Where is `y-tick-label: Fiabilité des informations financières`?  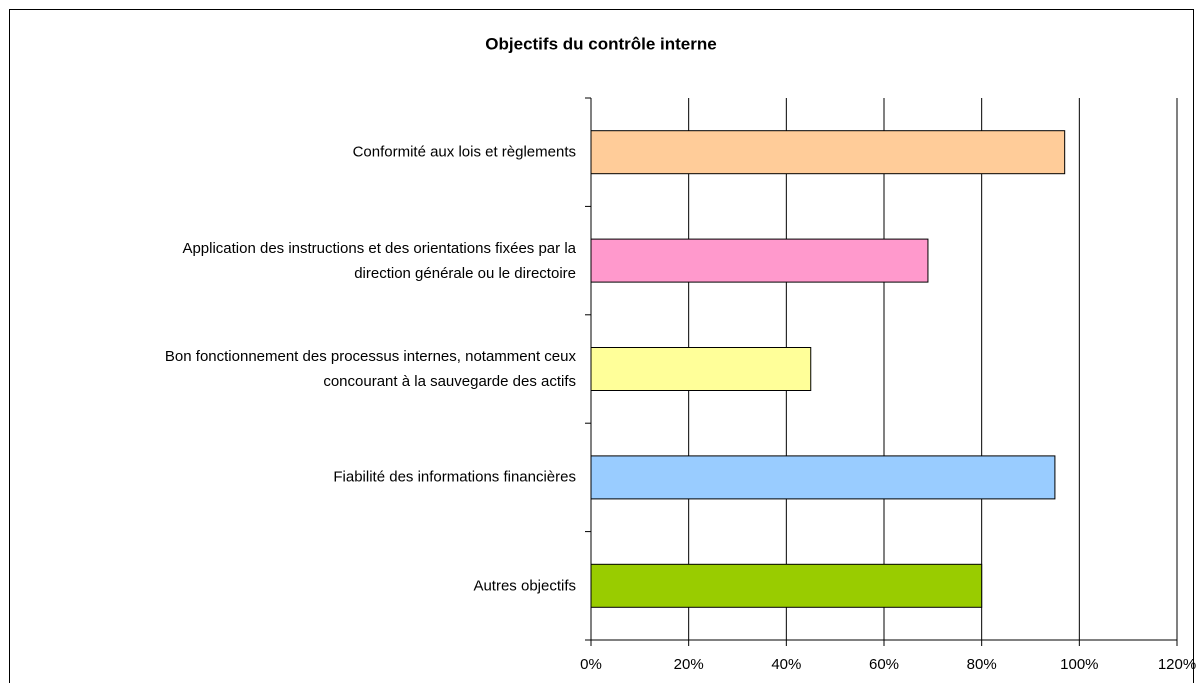 y-tick-label: Fiabilité des informations financières is located at coordinates (454, 477).